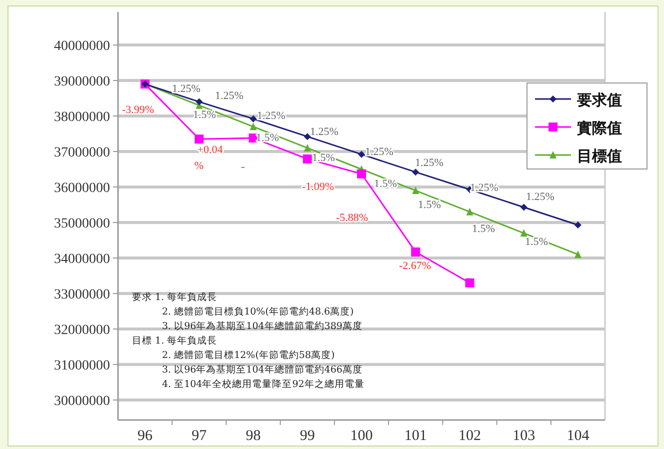 This screenshot has width=664, height=449. I want to click on y-tick-label: 34000000, so click(82, 259).